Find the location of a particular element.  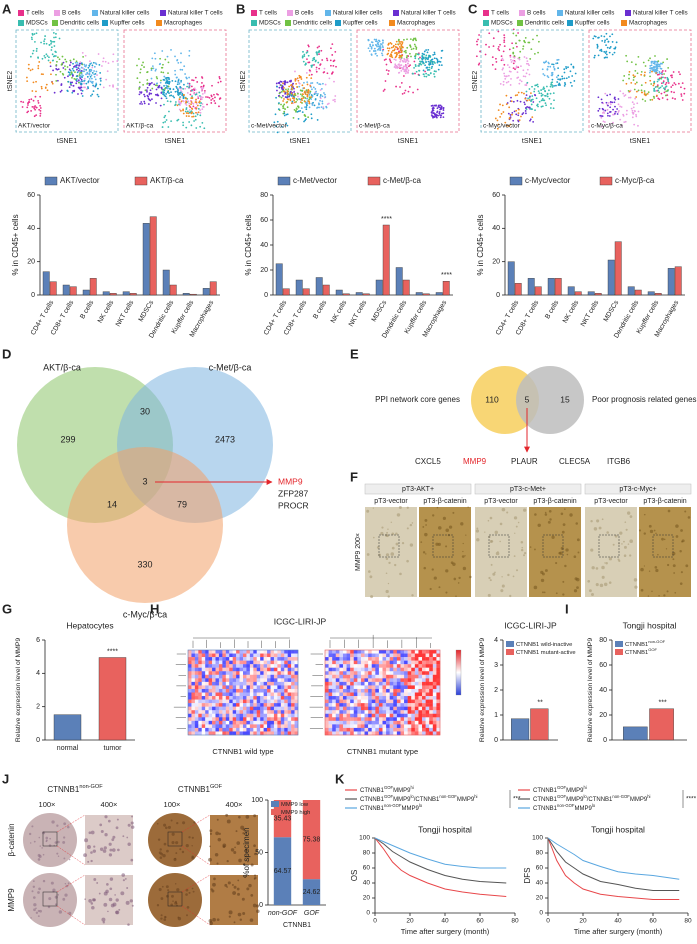

x-tick-label: NKT cells is located at coordinates (358, 313).